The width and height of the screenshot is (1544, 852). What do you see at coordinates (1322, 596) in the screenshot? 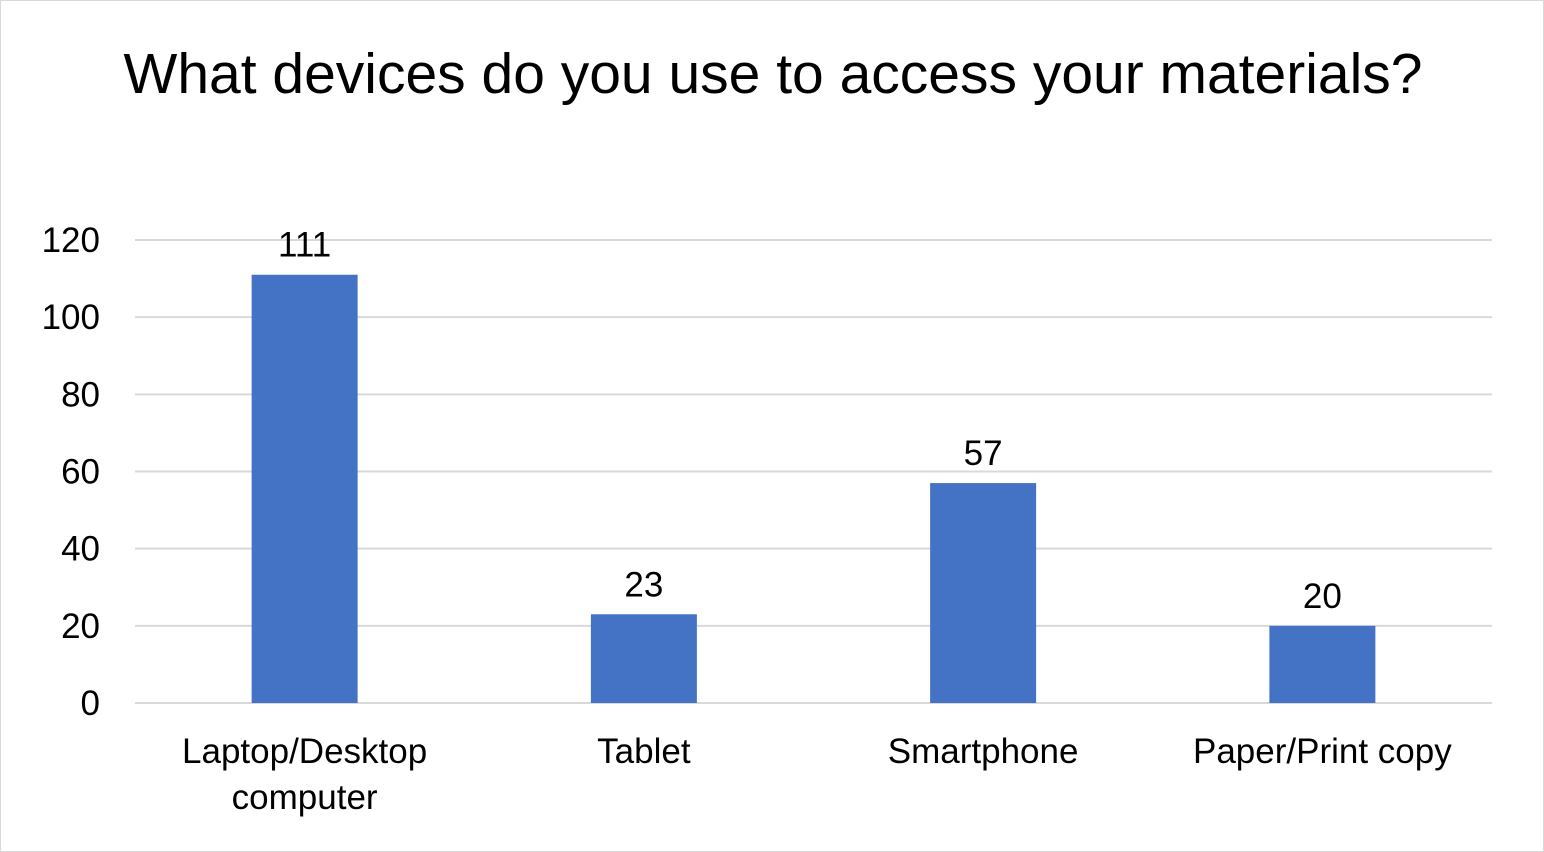
I see `data-label: 20` at bounding box center [1322, 596].